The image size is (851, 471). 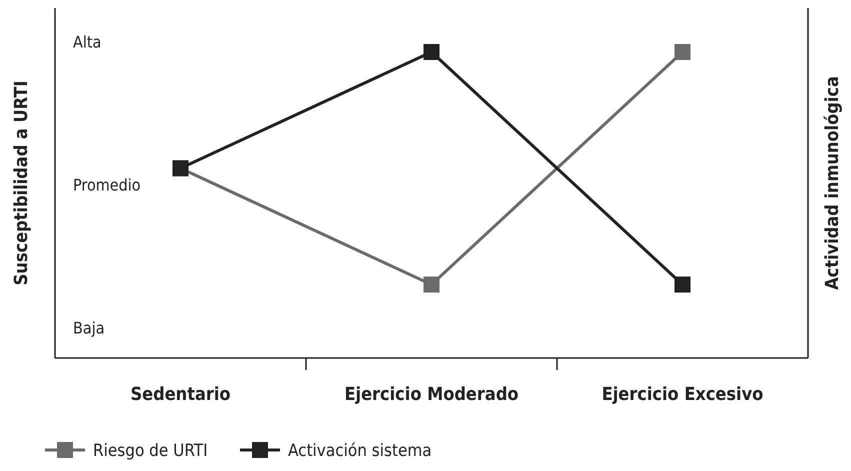 I want to click on legend-label: Riesgo de URTI, so click(x=150, y=450).